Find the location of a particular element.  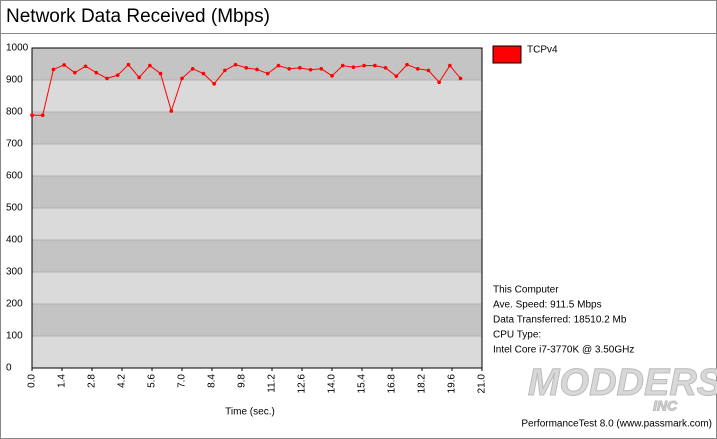

y-tick-label: 700 is located at coordinates (14, 144).